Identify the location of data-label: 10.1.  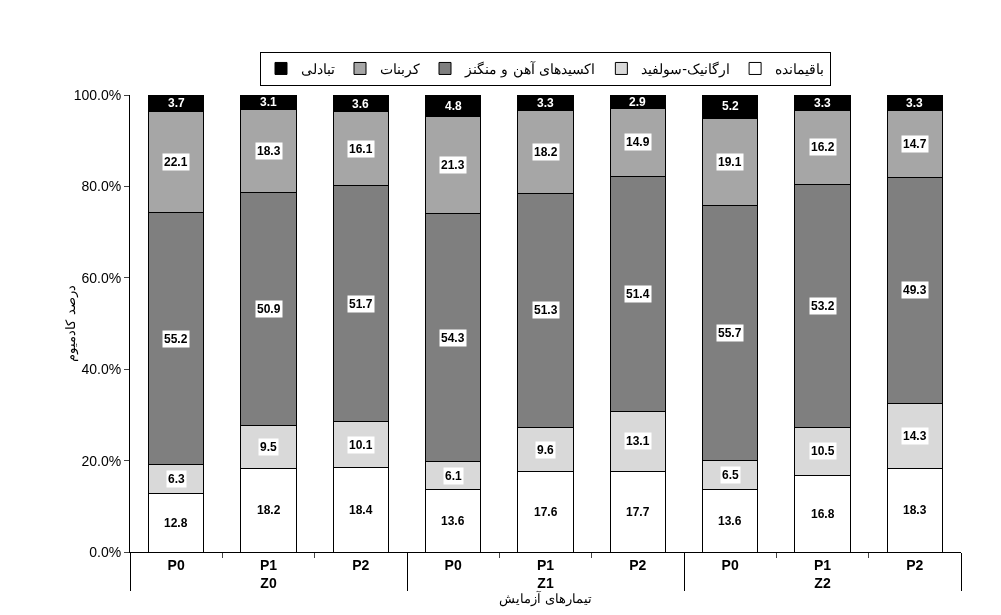
(361, 445).